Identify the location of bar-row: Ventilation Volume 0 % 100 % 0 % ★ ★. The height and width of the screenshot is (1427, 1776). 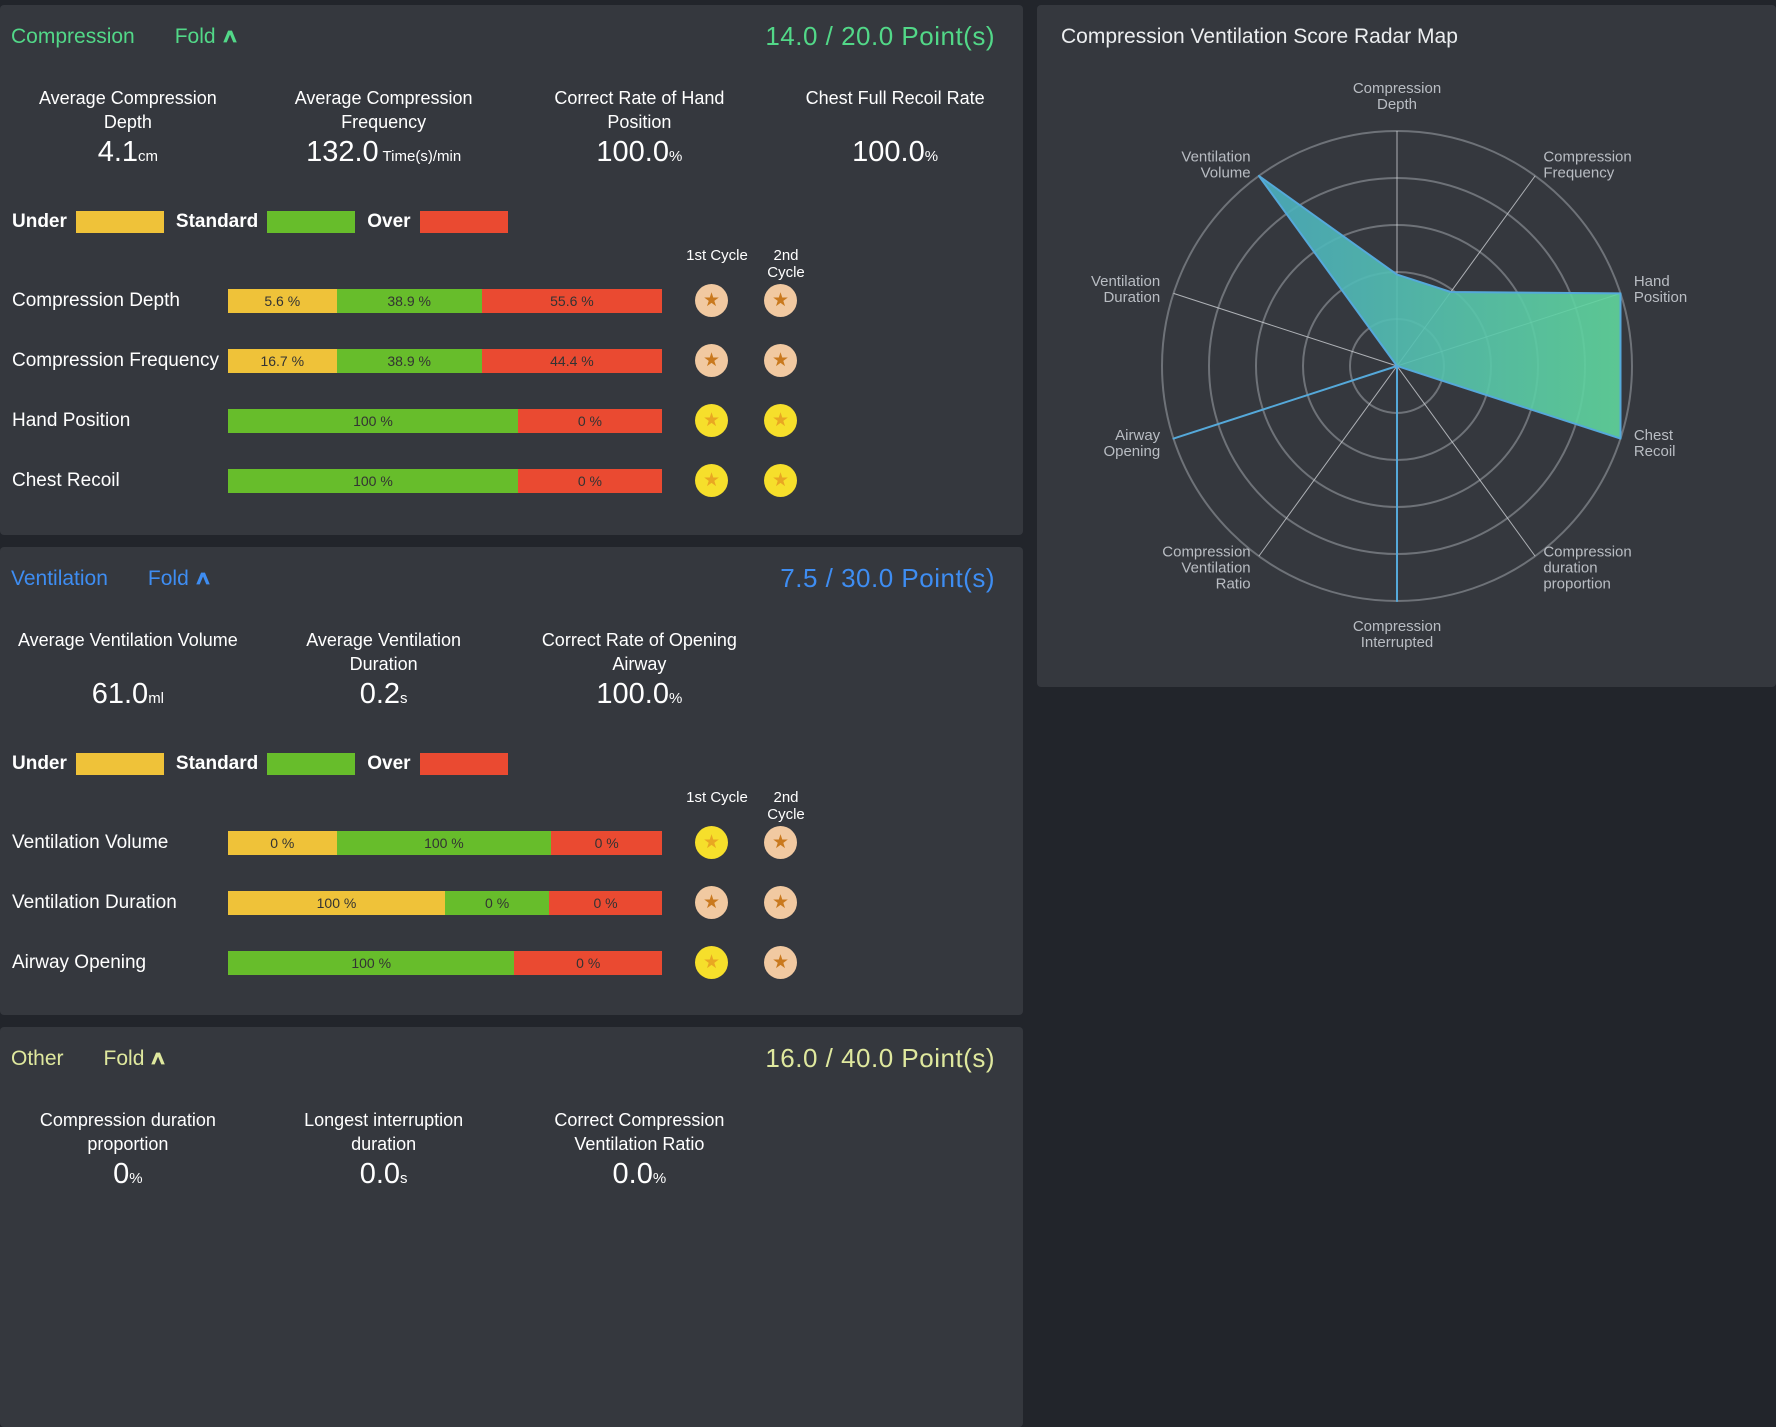
(511, 843).